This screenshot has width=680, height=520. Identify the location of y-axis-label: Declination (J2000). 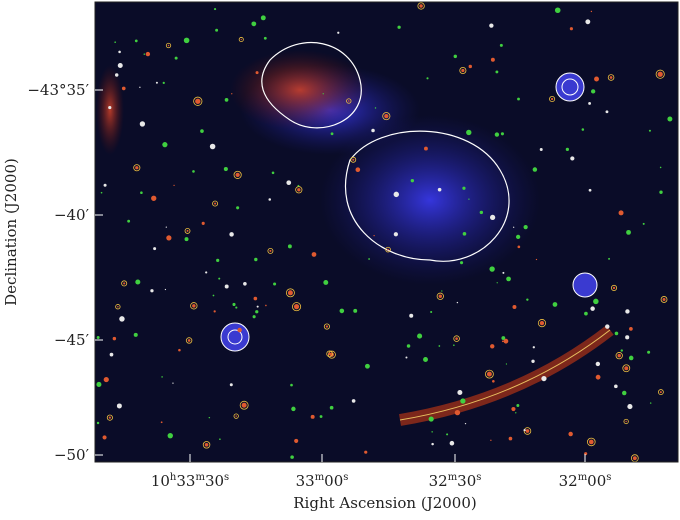
(11, 232).